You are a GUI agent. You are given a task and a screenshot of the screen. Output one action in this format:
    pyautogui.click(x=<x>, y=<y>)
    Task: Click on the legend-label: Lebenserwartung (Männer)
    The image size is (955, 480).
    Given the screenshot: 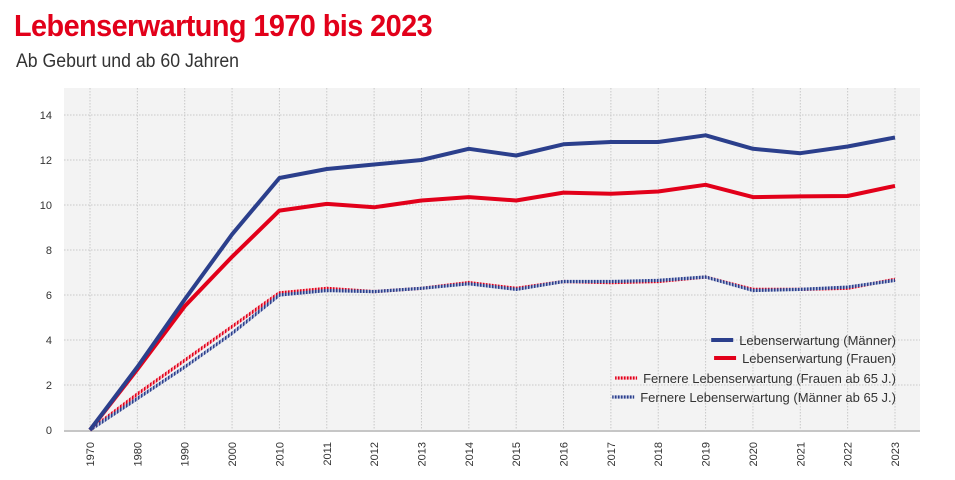 What is the action you would take?
    pyautogui.click(x=817, y=340)
    